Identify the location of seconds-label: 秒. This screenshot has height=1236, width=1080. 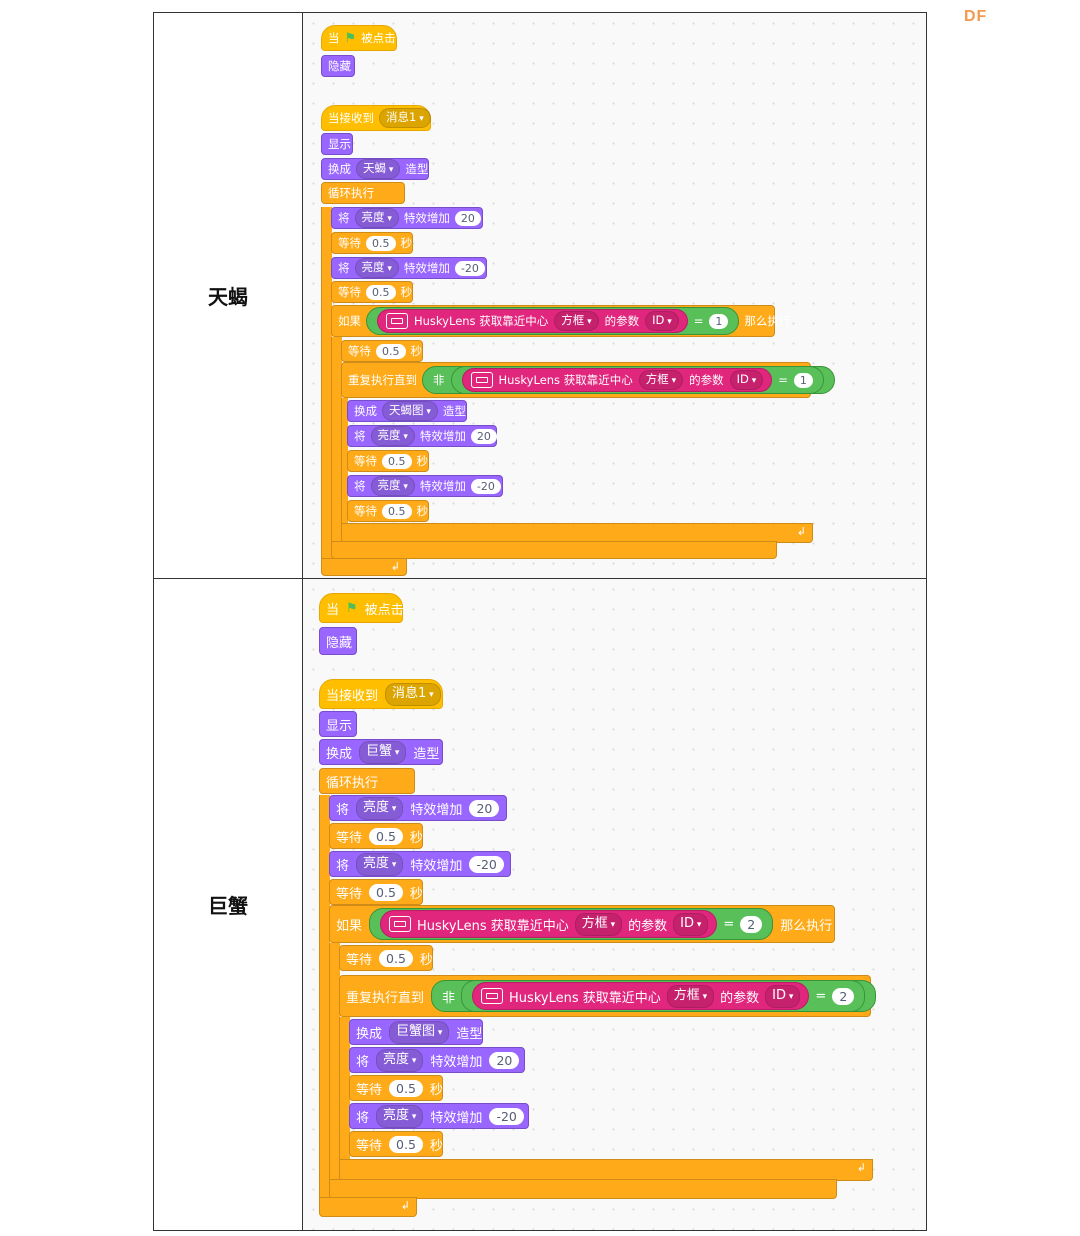
(422, 511).